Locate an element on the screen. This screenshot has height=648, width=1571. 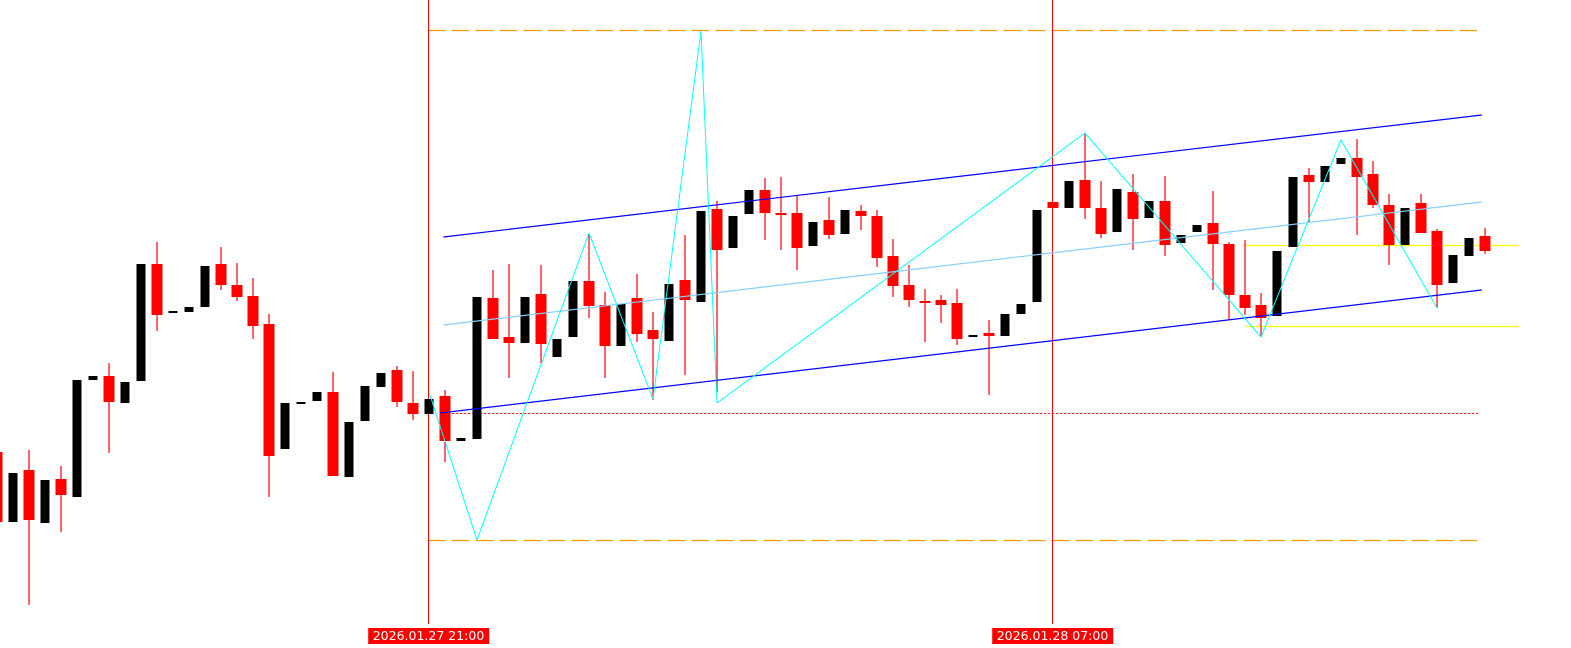
time-label-marker-1: 2026.01.27 21:00 is located at coordinates (428, 636).